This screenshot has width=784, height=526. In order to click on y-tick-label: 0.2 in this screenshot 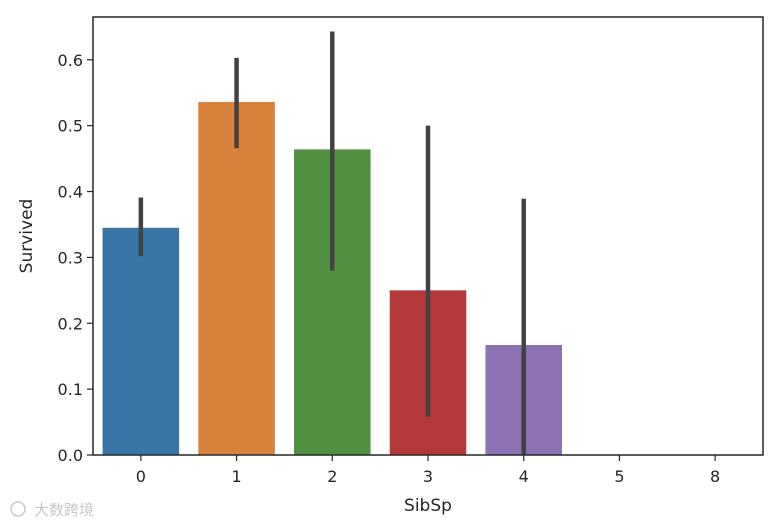, I will do `click(70, 323)`.